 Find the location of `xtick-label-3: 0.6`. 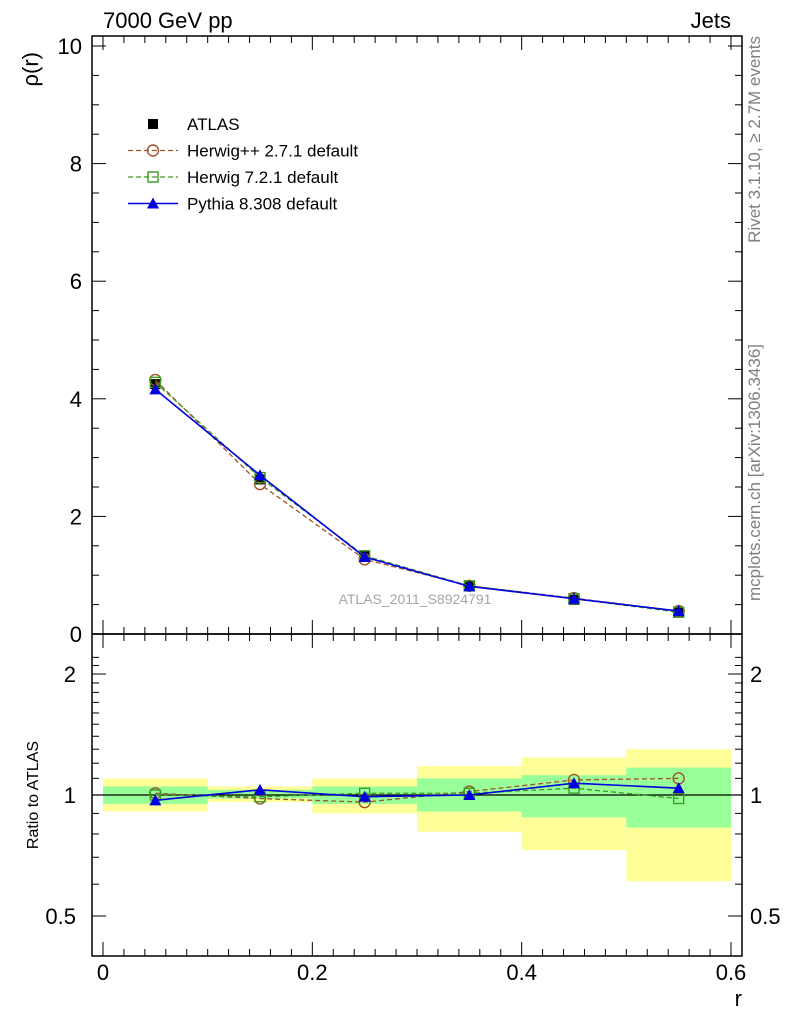

xtick-label-3: 0.6 is located at coordinates (731, 972).